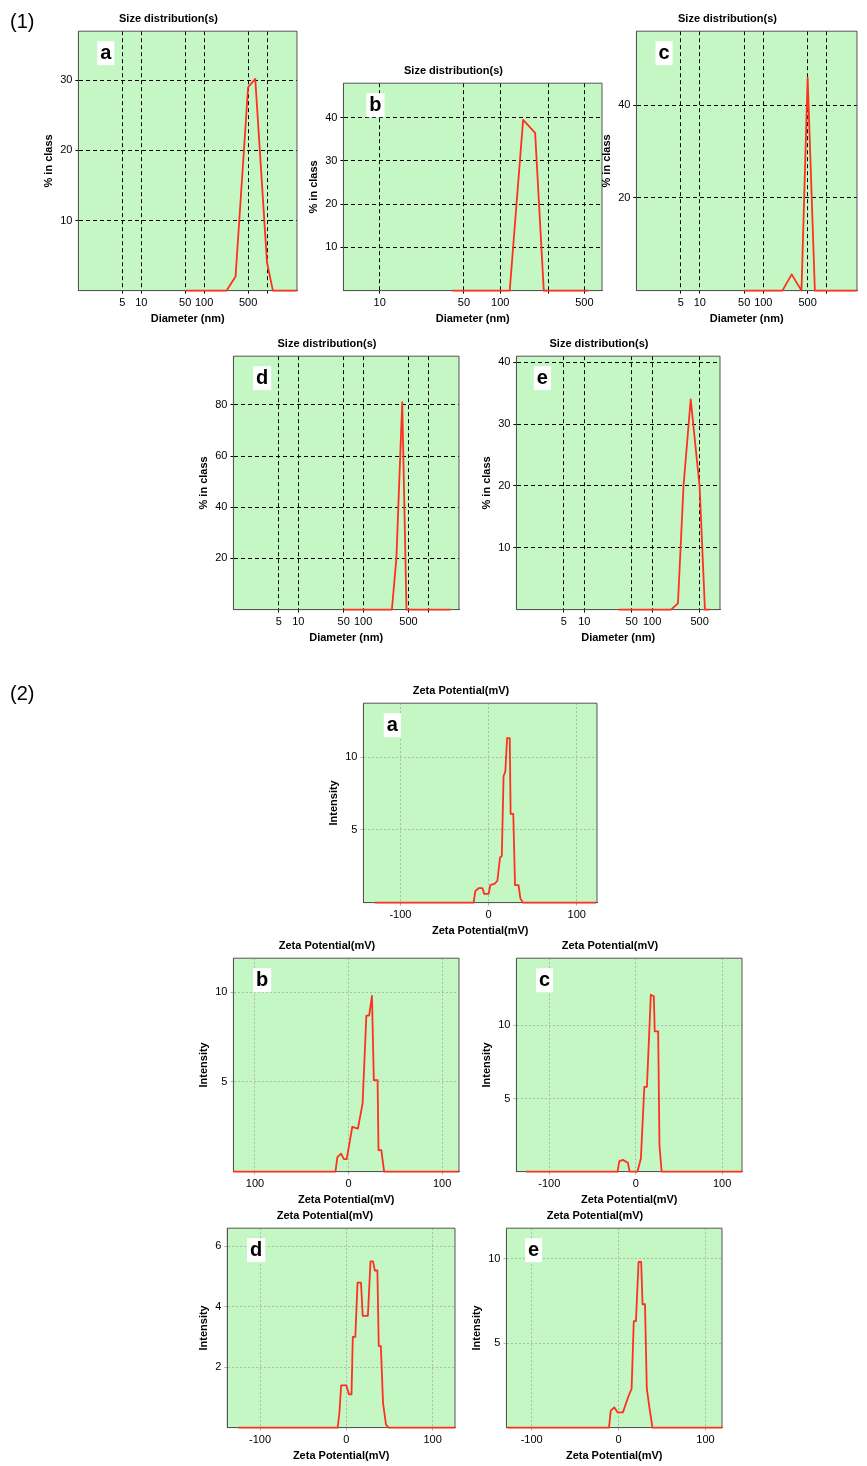 The image size is (867, 1466). Describe the element at coordinates (218, 1245) in the screenshot. I see `y-tick-label: 6` at that location.